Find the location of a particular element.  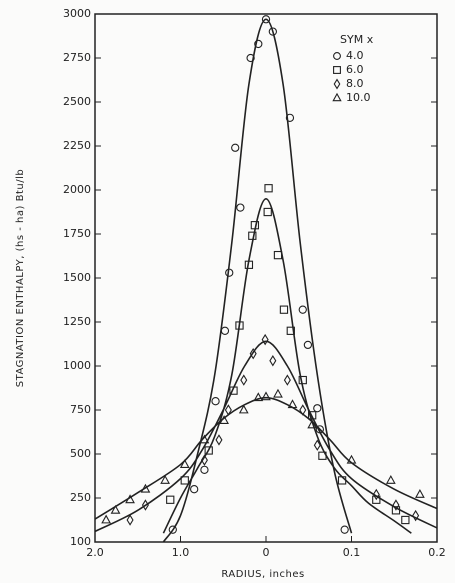

legend-label: 6.0 is located at coordinates (355, 69).